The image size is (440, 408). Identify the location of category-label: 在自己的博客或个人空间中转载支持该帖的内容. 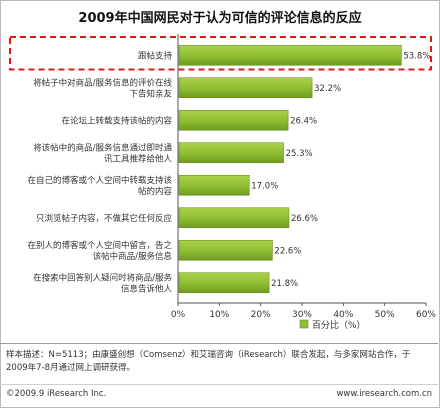
(99, 186).